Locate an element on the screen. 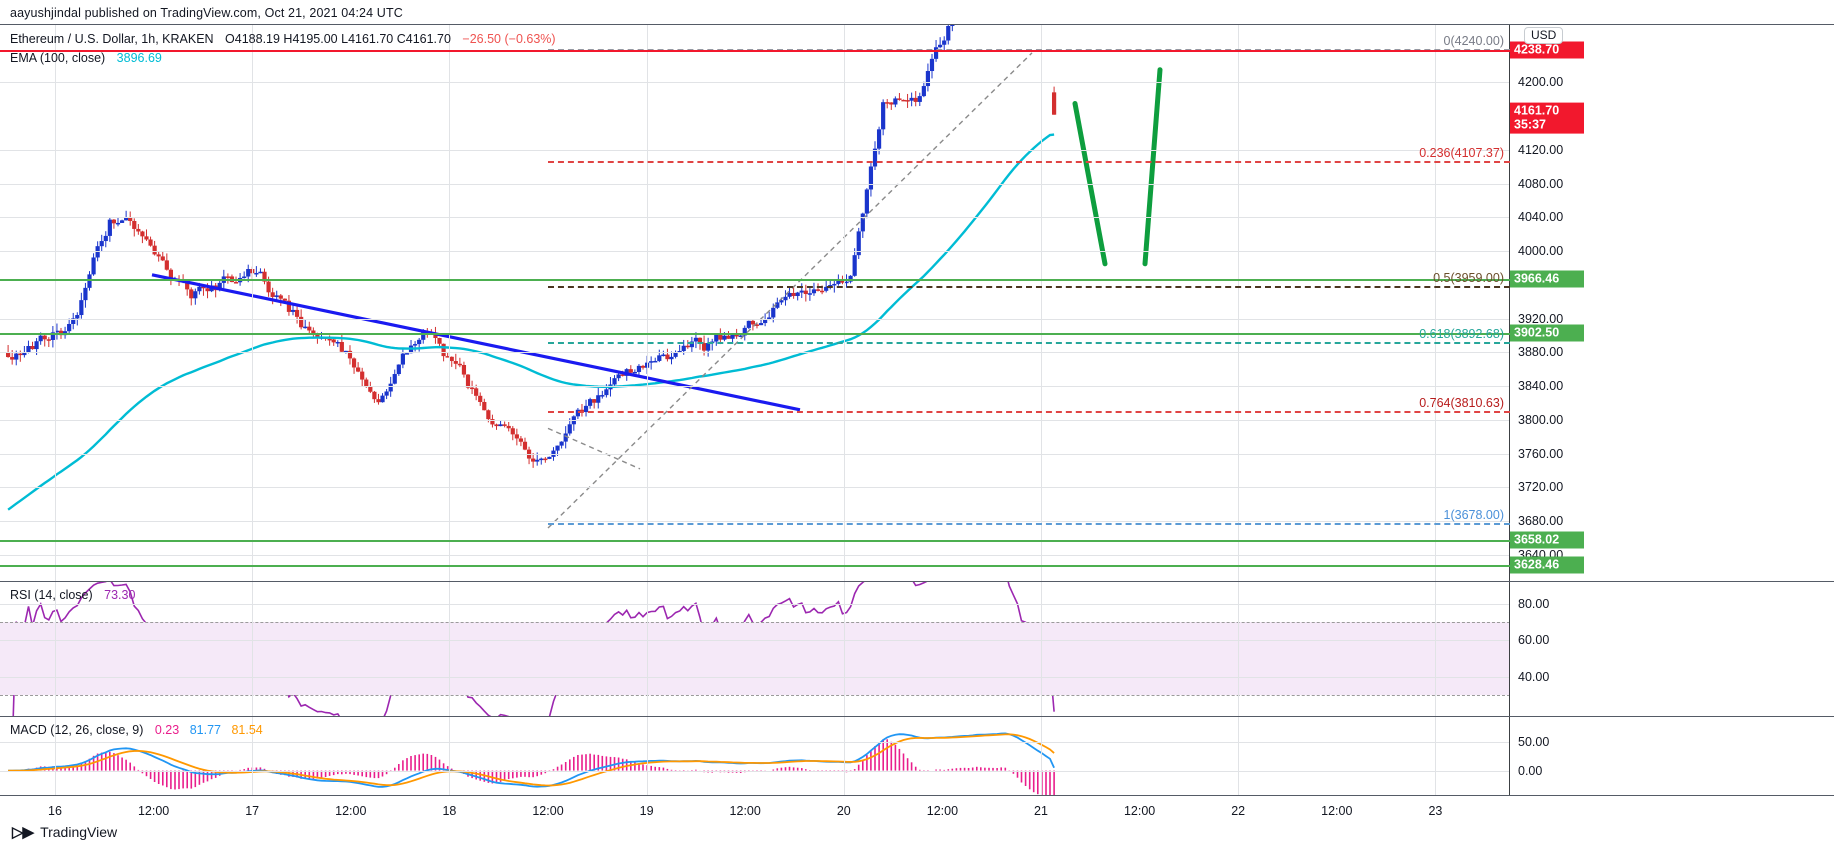 The image size is (1834, 848). ema-label: EMA (100, close) is located at coordinates (58, 58).